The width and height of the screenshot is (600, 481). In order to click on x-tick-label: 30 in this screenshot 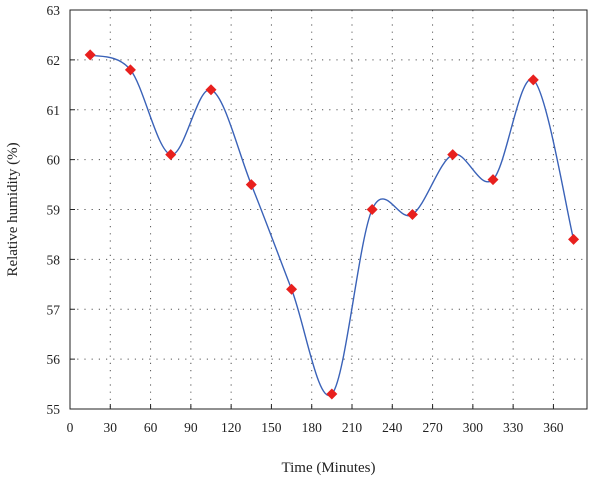, I will do `click(111, 427)`.